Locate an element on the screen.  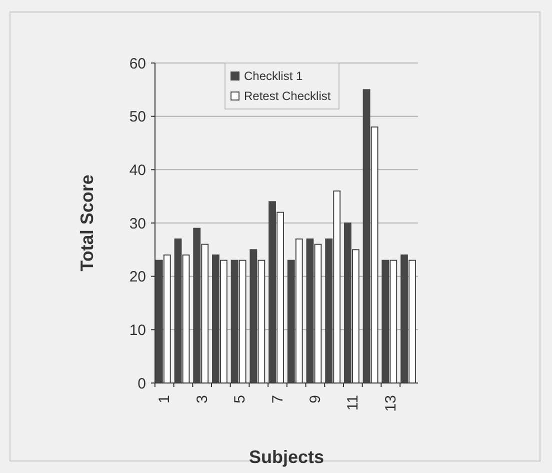
y-tick-label: 60 is located at coordinates (137, 63).